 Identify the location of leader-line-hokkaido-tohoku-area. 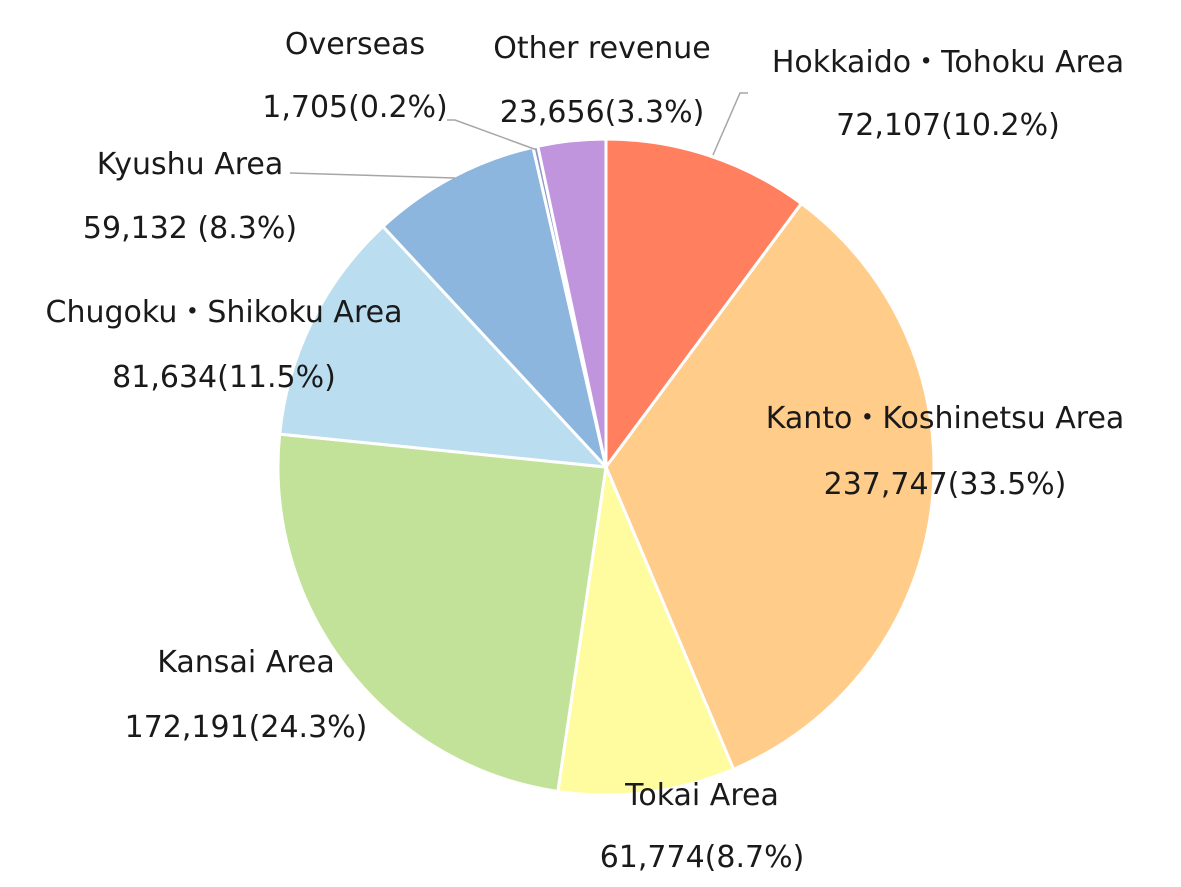
(730, 124).